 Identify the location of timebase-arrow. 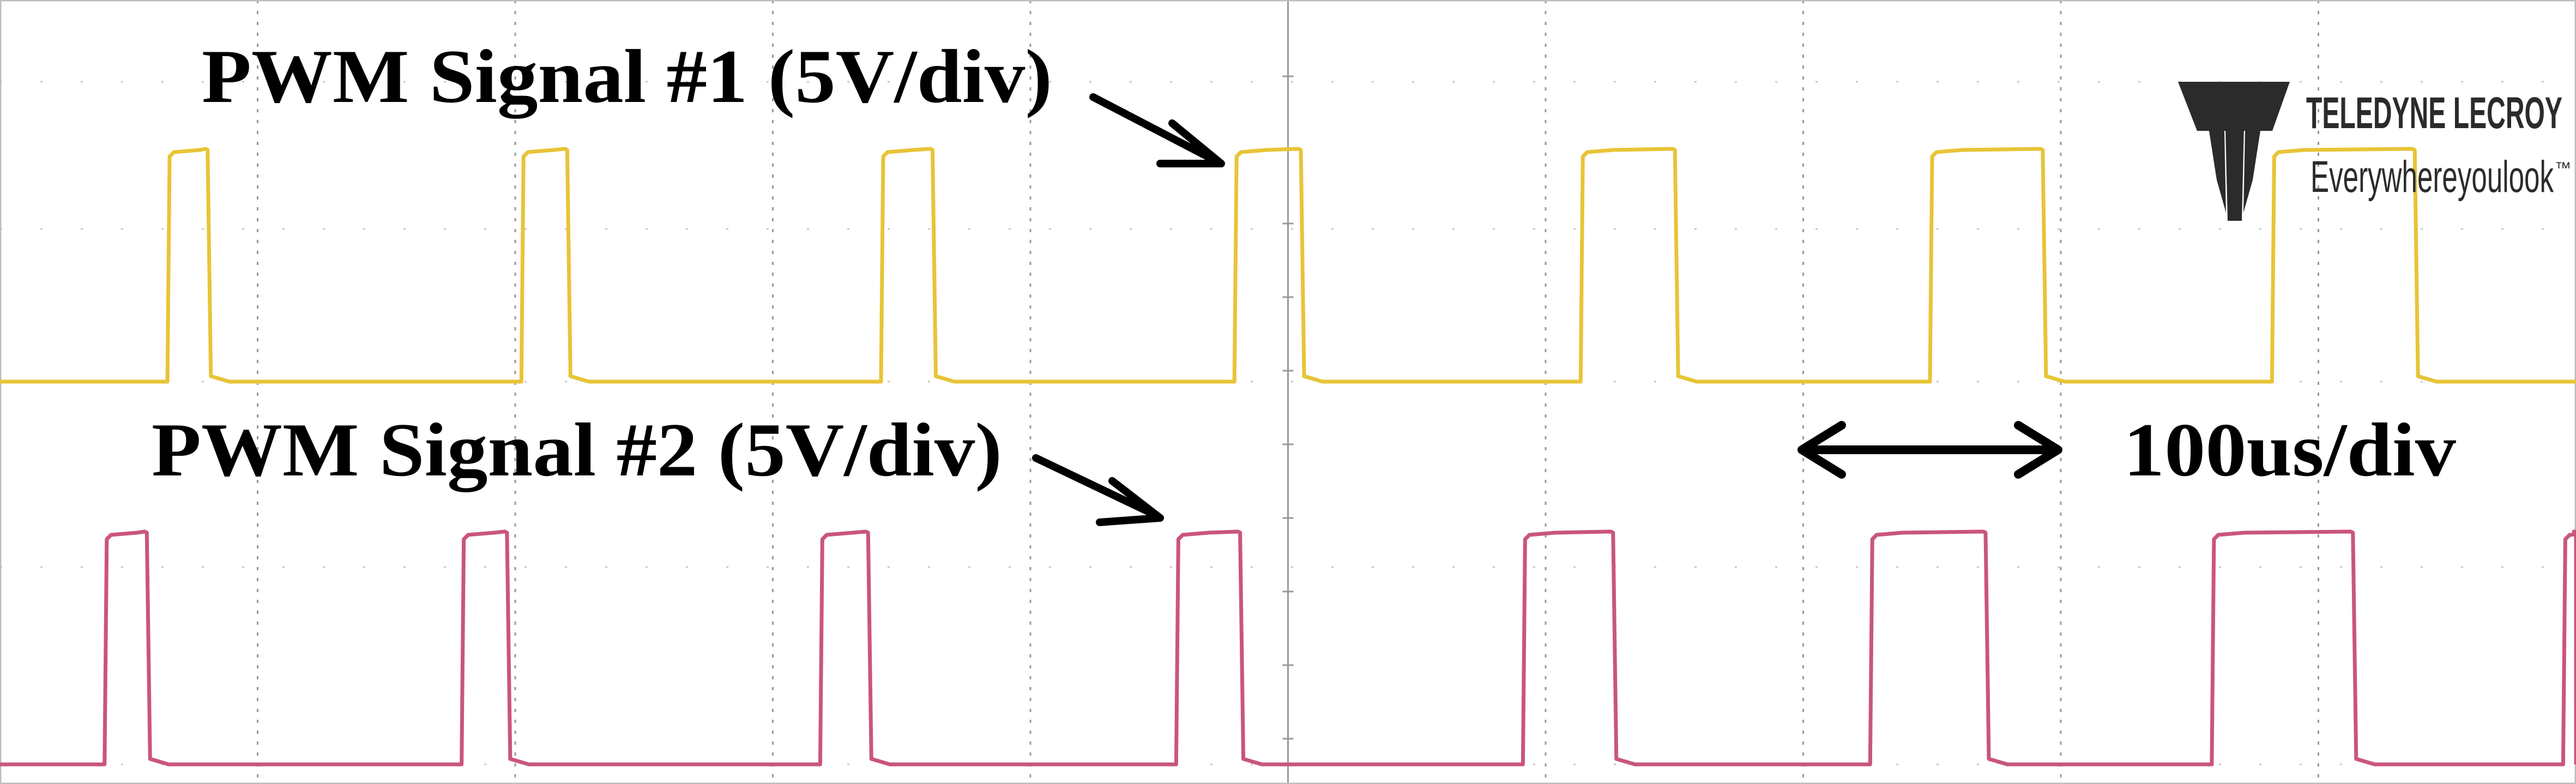
(1929, 450).